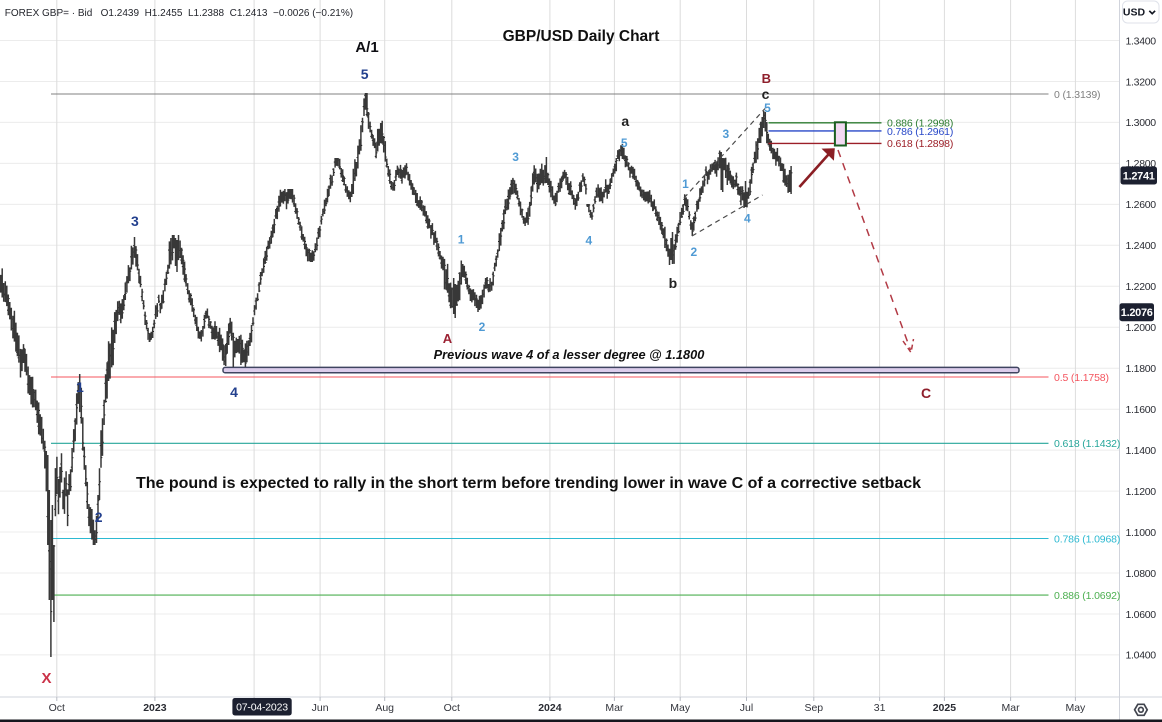 The height and width of the screenshot is (722, 1162). Describe the element at coordinates (673, 283) in the screenshot. I see `svg-text: b` at that location.